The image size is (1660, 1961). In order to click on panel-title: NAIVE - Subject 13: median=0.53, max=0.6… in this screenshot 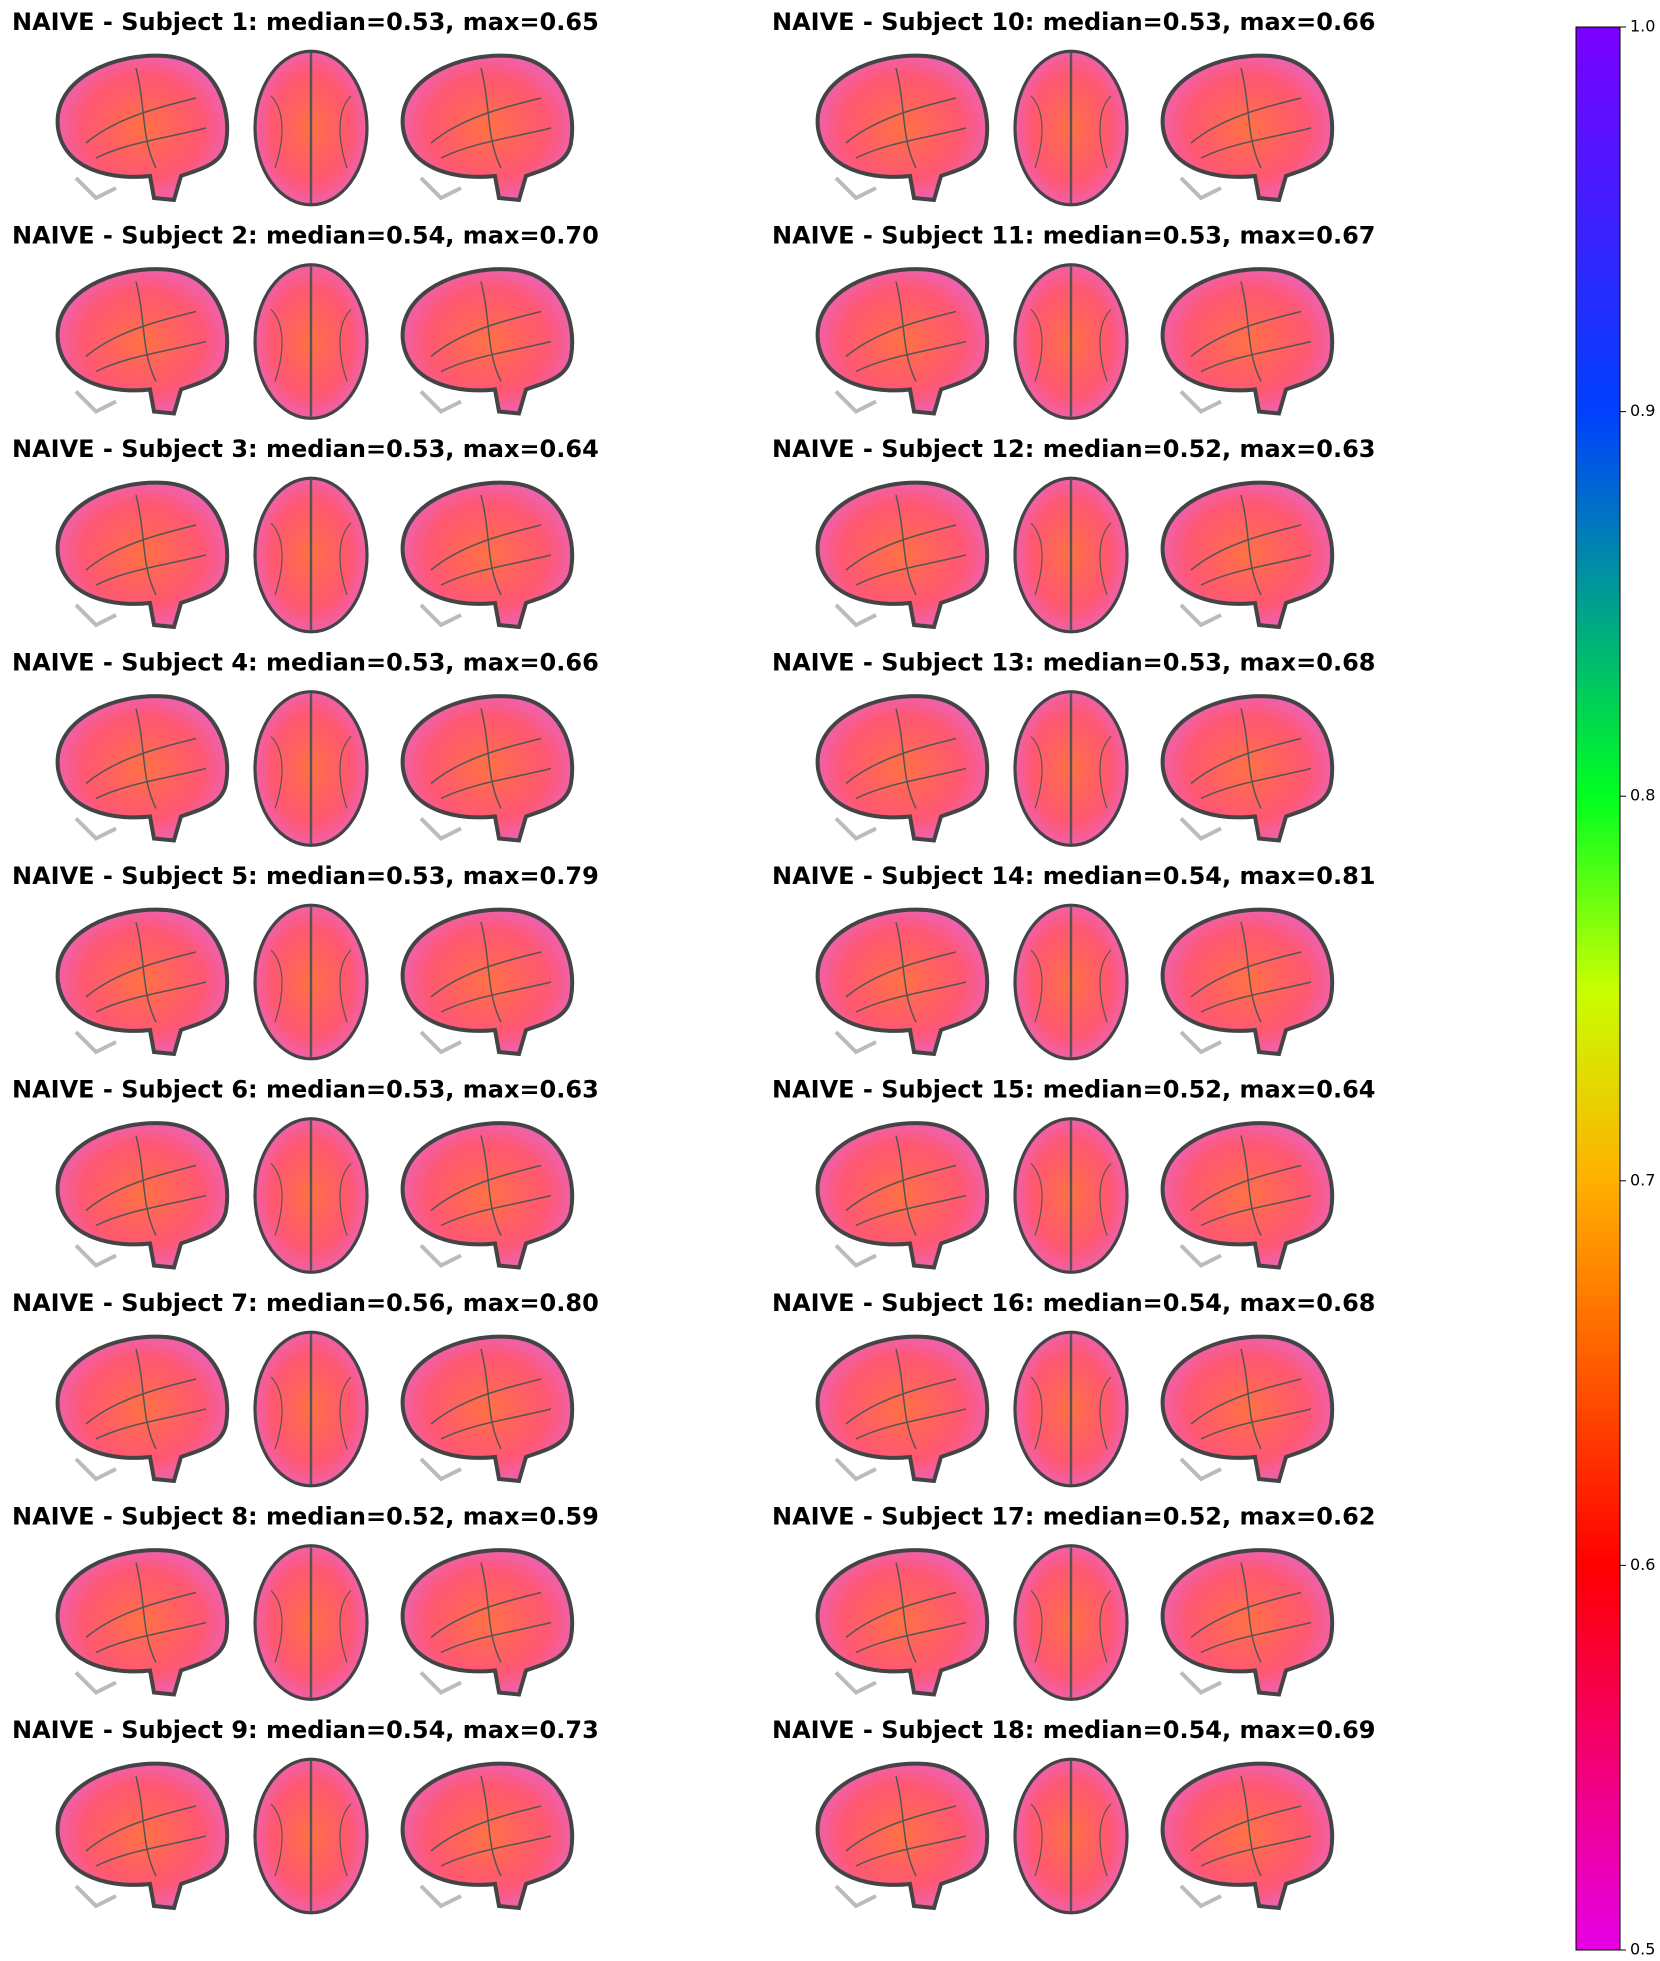, I will do `click(1073, 663)`.